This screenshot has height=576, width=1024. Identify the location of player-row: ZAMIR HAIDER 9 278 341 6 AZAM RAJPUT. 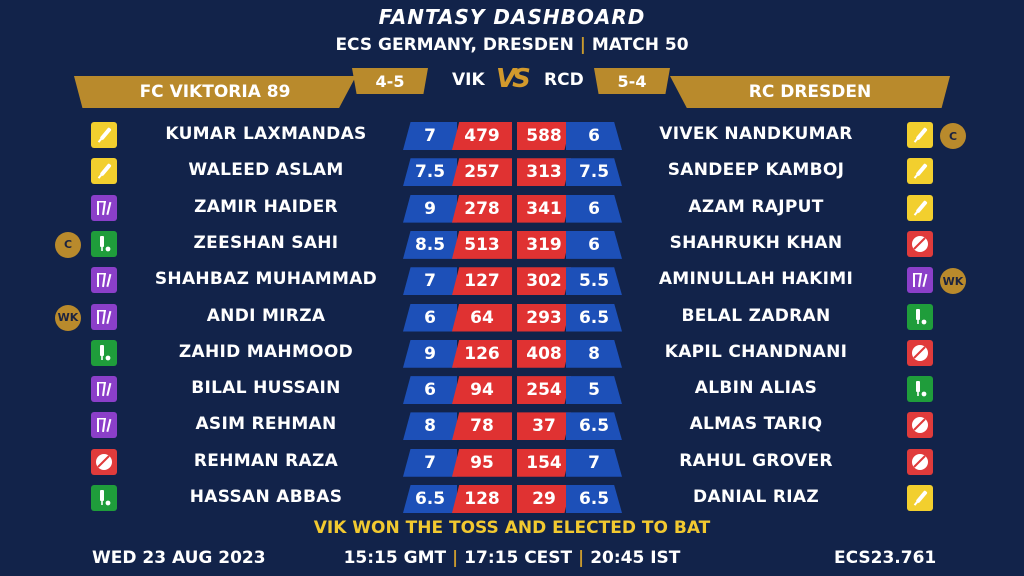
(512, 209).